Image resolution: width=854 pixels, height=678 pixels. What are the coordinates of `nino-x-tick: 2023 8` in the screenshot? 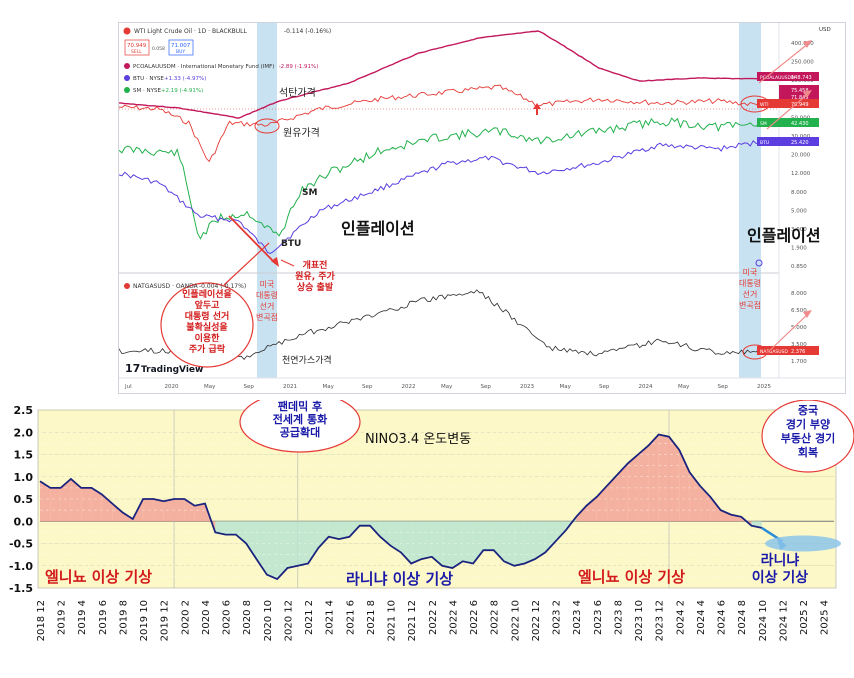 It's located at (618, 617).